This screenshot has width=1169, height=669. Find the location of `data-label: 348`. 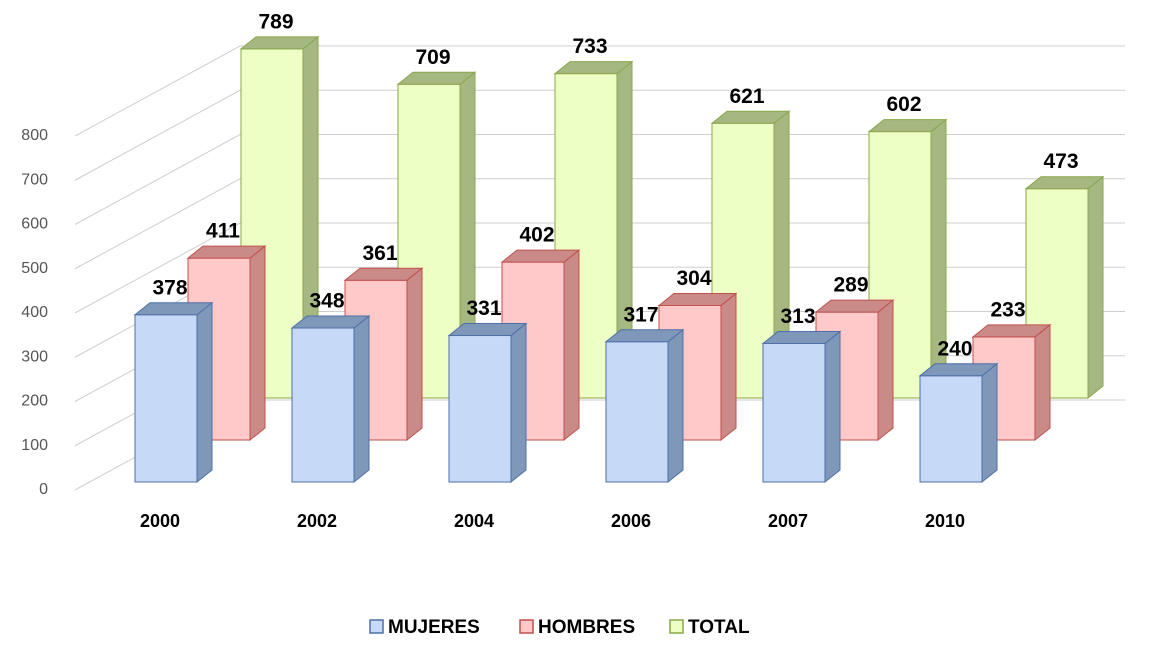

data-label: 348 is located at coordinates (326, 301).